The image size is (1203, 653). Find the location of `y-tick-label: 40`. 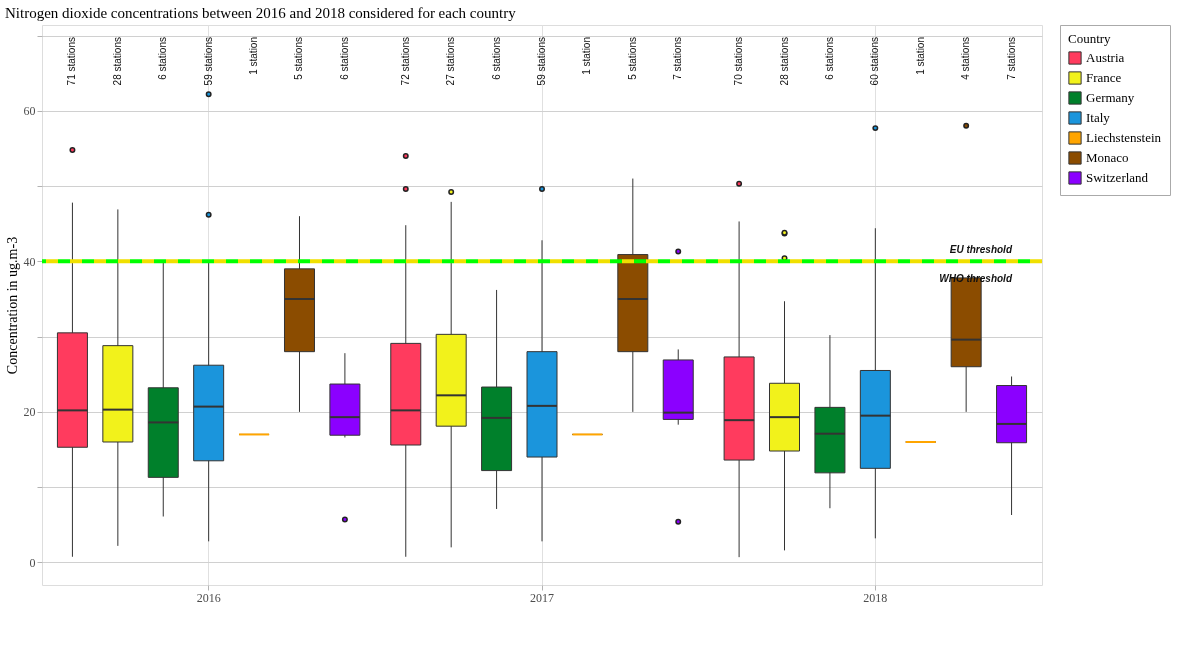

y-tick-label: 40 is located at coordinates (29, 261).